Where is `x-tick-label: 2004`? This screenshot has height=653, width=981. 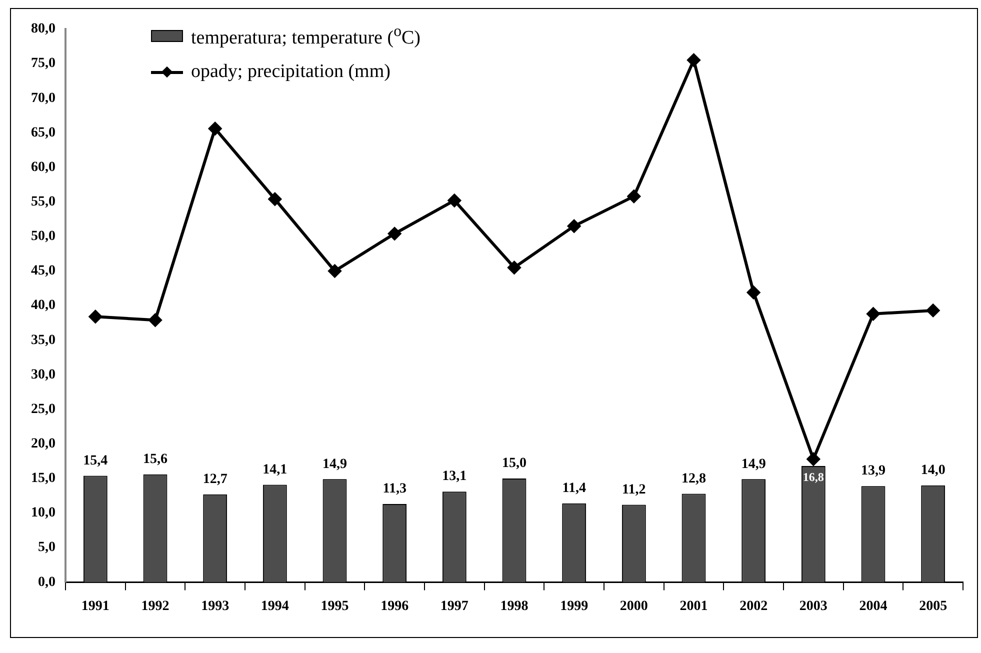
x-tick-label: 2004 is located at coordinates (873, 606).